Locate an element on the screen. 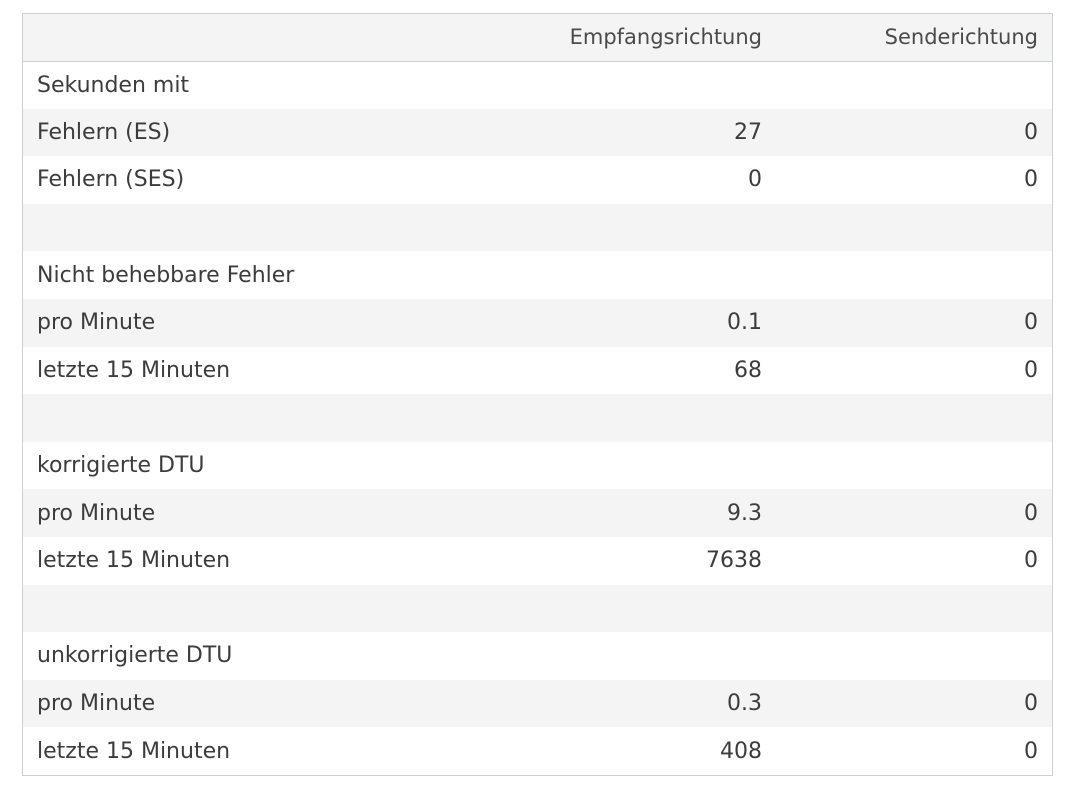  table-row: Nicht behebbare Fehler is located at coordinates (537, 275).